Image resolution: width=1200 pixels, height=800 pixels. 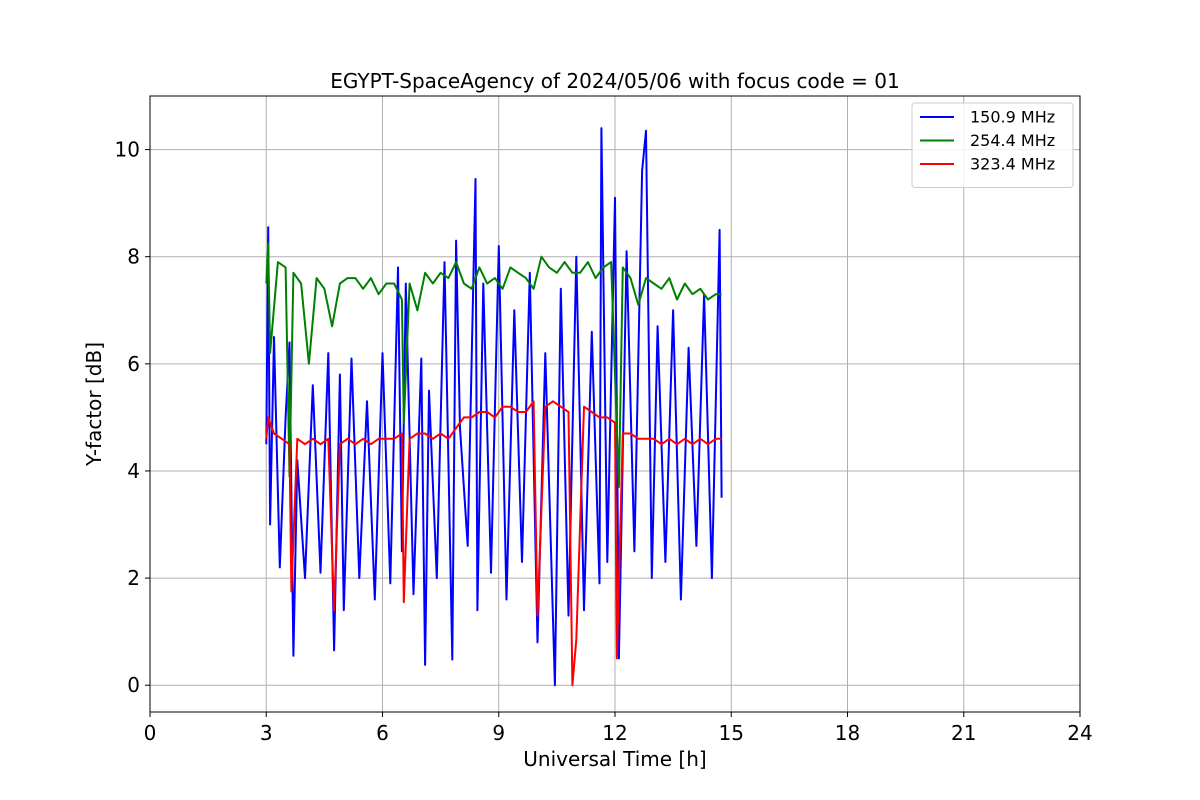 I want to click on x-tick-label: 15, so click(x=731, y=733).